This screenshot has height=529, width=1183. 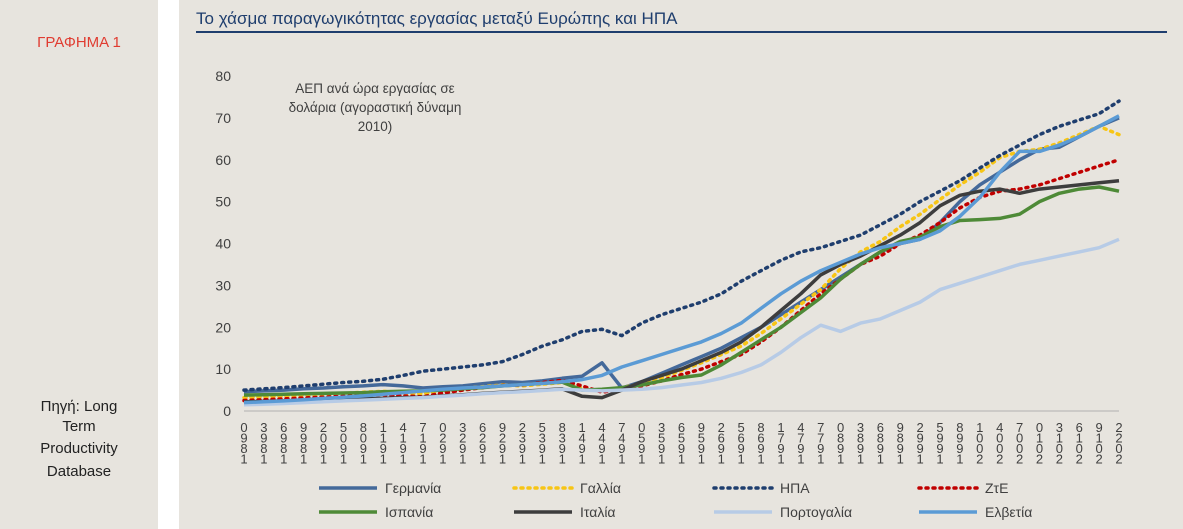 What do you see at coordinates (600, 488) in the screenshot?
I see `legend-label: Γαλλία` at bounding box center [600, 488].